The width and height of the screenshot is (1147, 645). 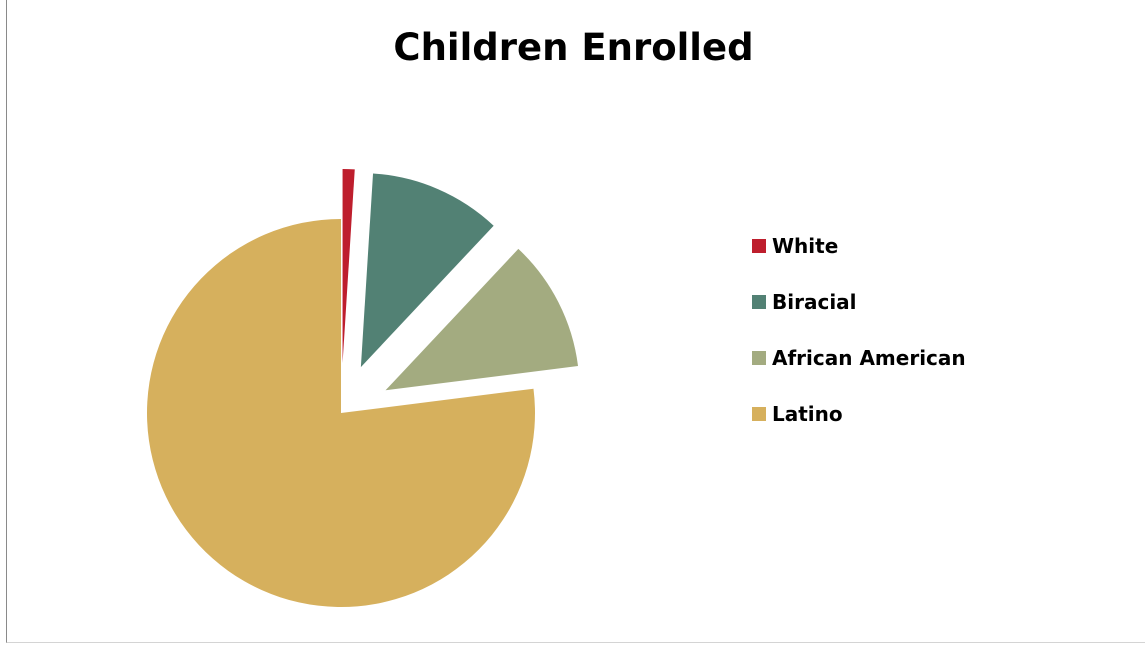 I want to click on legend-item-african-american: African American, so click(x=859, y=358).